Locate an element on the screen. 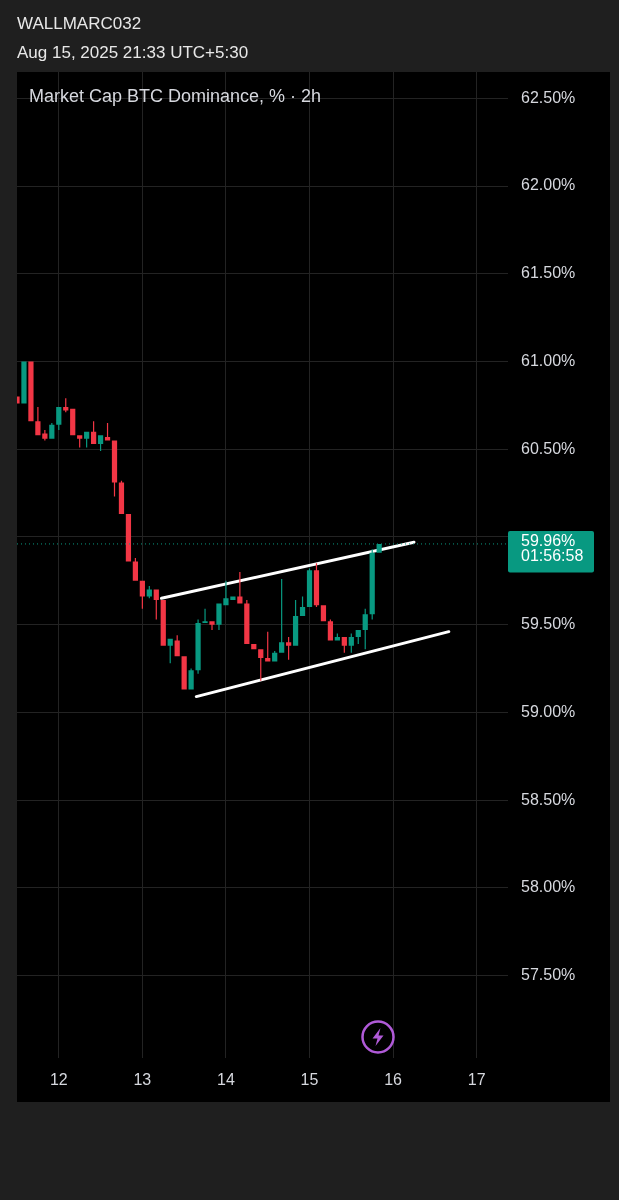 The height and width of the screenshot is (1200, 619). y-tick-label: 59.00% is located at coordinates (548, 711).